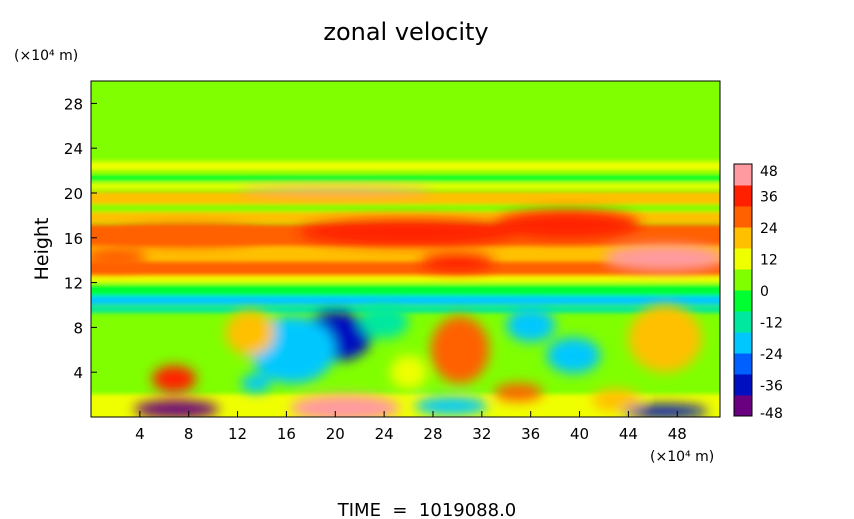  I want to click on colorbar-tick-label: -24, so click(771, 355).